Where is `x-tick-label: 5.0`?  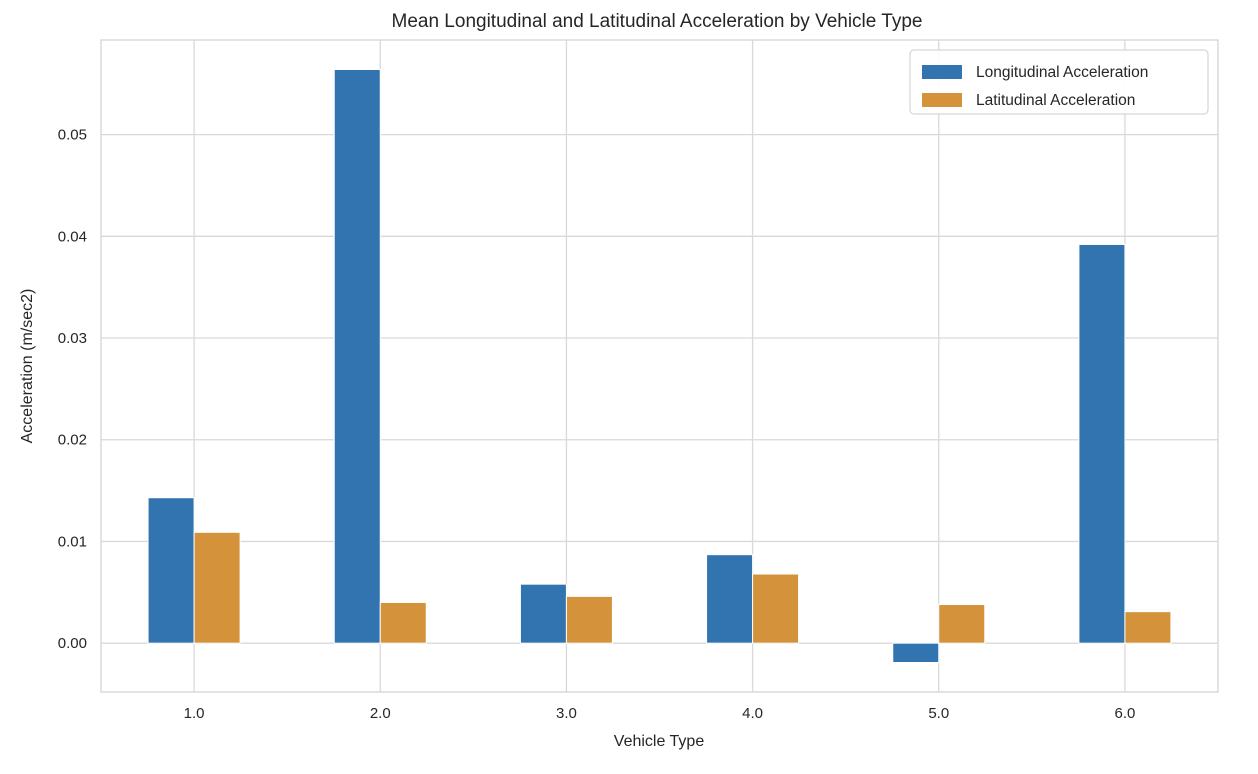
x-tick-label: 5.0 is located at coordinates (938, 713).